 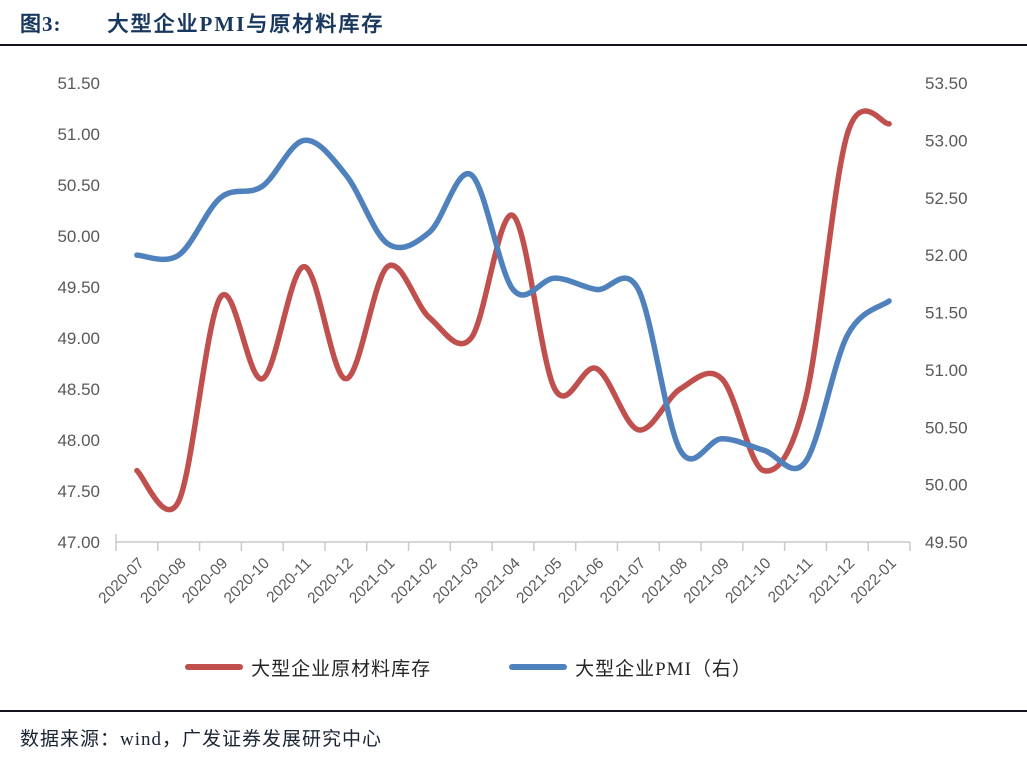 What do you see at coordinates (665, 581) in the screenshot?
I see `x-axis-label: 2021-08` at bounding box center [665, 581].